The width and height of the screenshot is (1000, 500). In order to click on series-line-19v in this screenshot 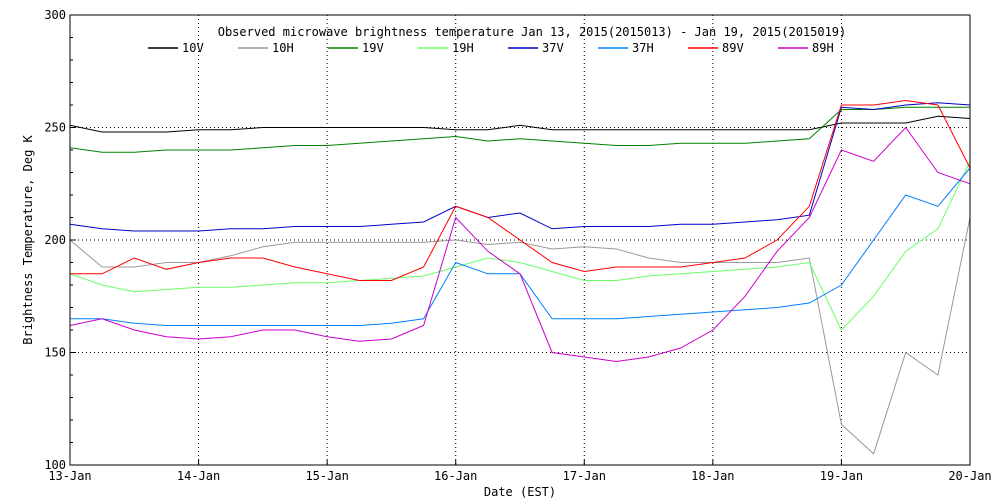, I will do `click(519, 129)`.